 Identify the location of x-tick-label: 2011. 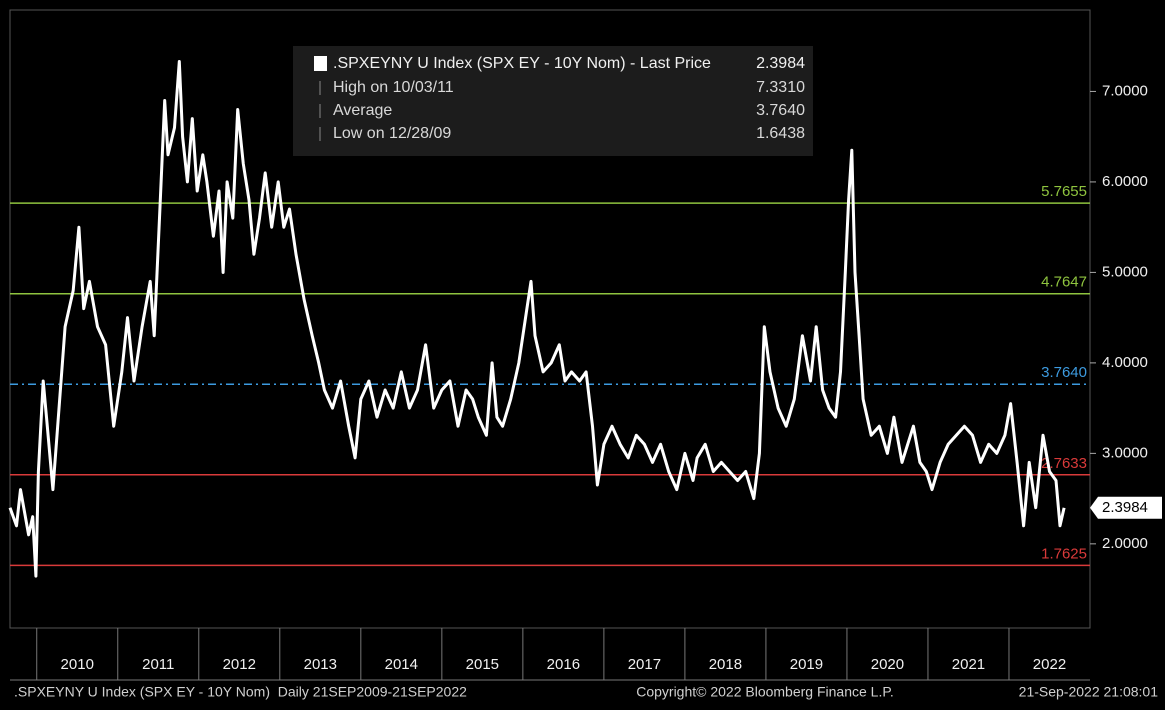
(158, 664).